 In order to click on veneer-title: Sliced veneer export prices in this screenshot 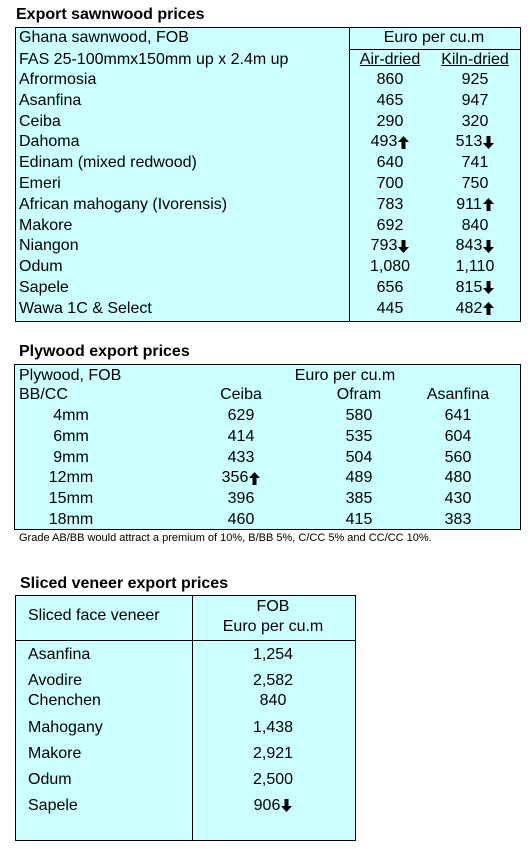, I will do `click(124, 583)`.